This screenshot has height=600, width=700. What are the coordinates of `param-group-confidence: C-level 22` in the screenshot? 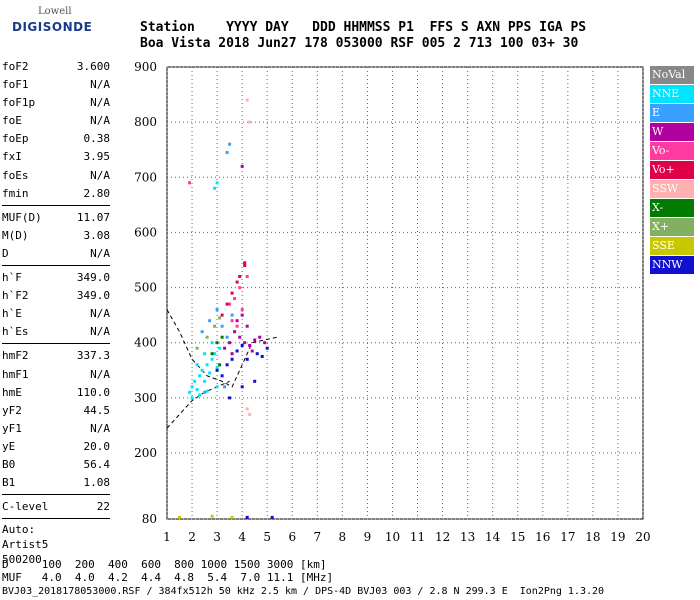 It's located at (56, 507).